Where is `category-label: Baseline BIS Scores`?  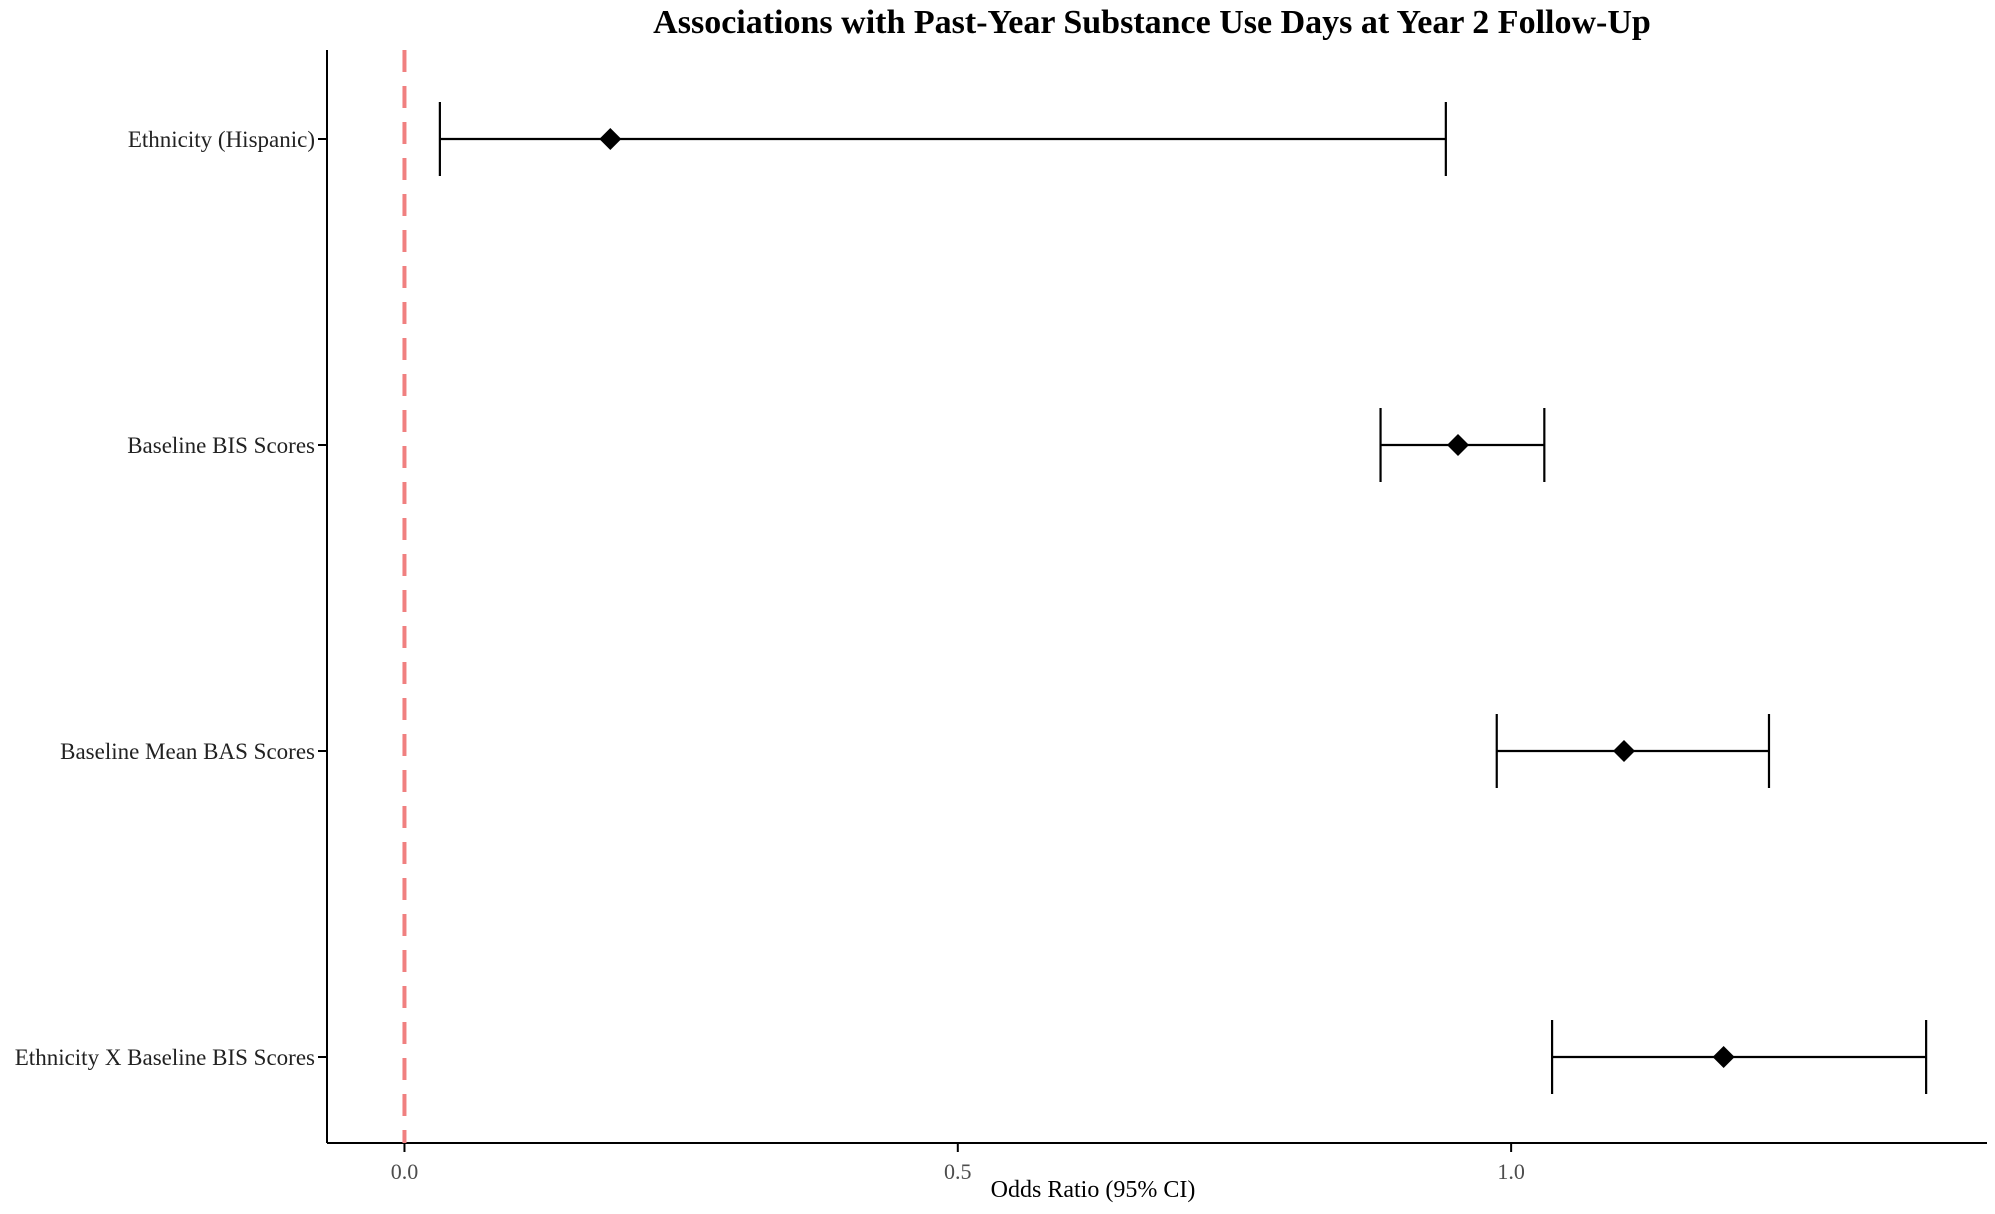
category-label: Baseline BIS Scores is located at coordinates (221, 445).